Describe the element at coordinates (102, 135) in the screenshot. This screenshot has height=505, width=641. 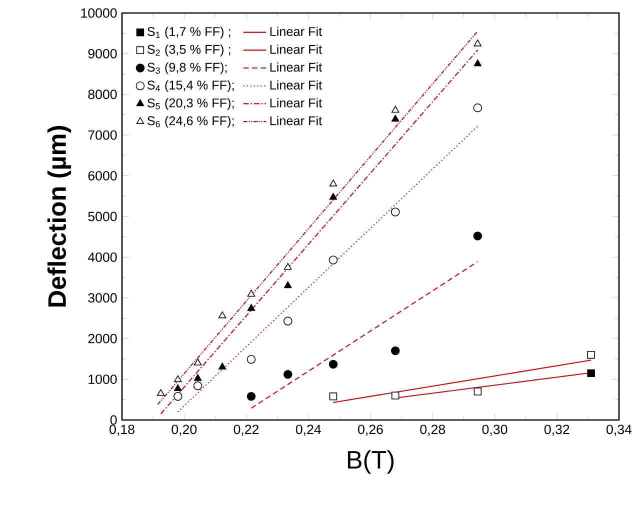
I see `y-tick-label: 7000` at that location.